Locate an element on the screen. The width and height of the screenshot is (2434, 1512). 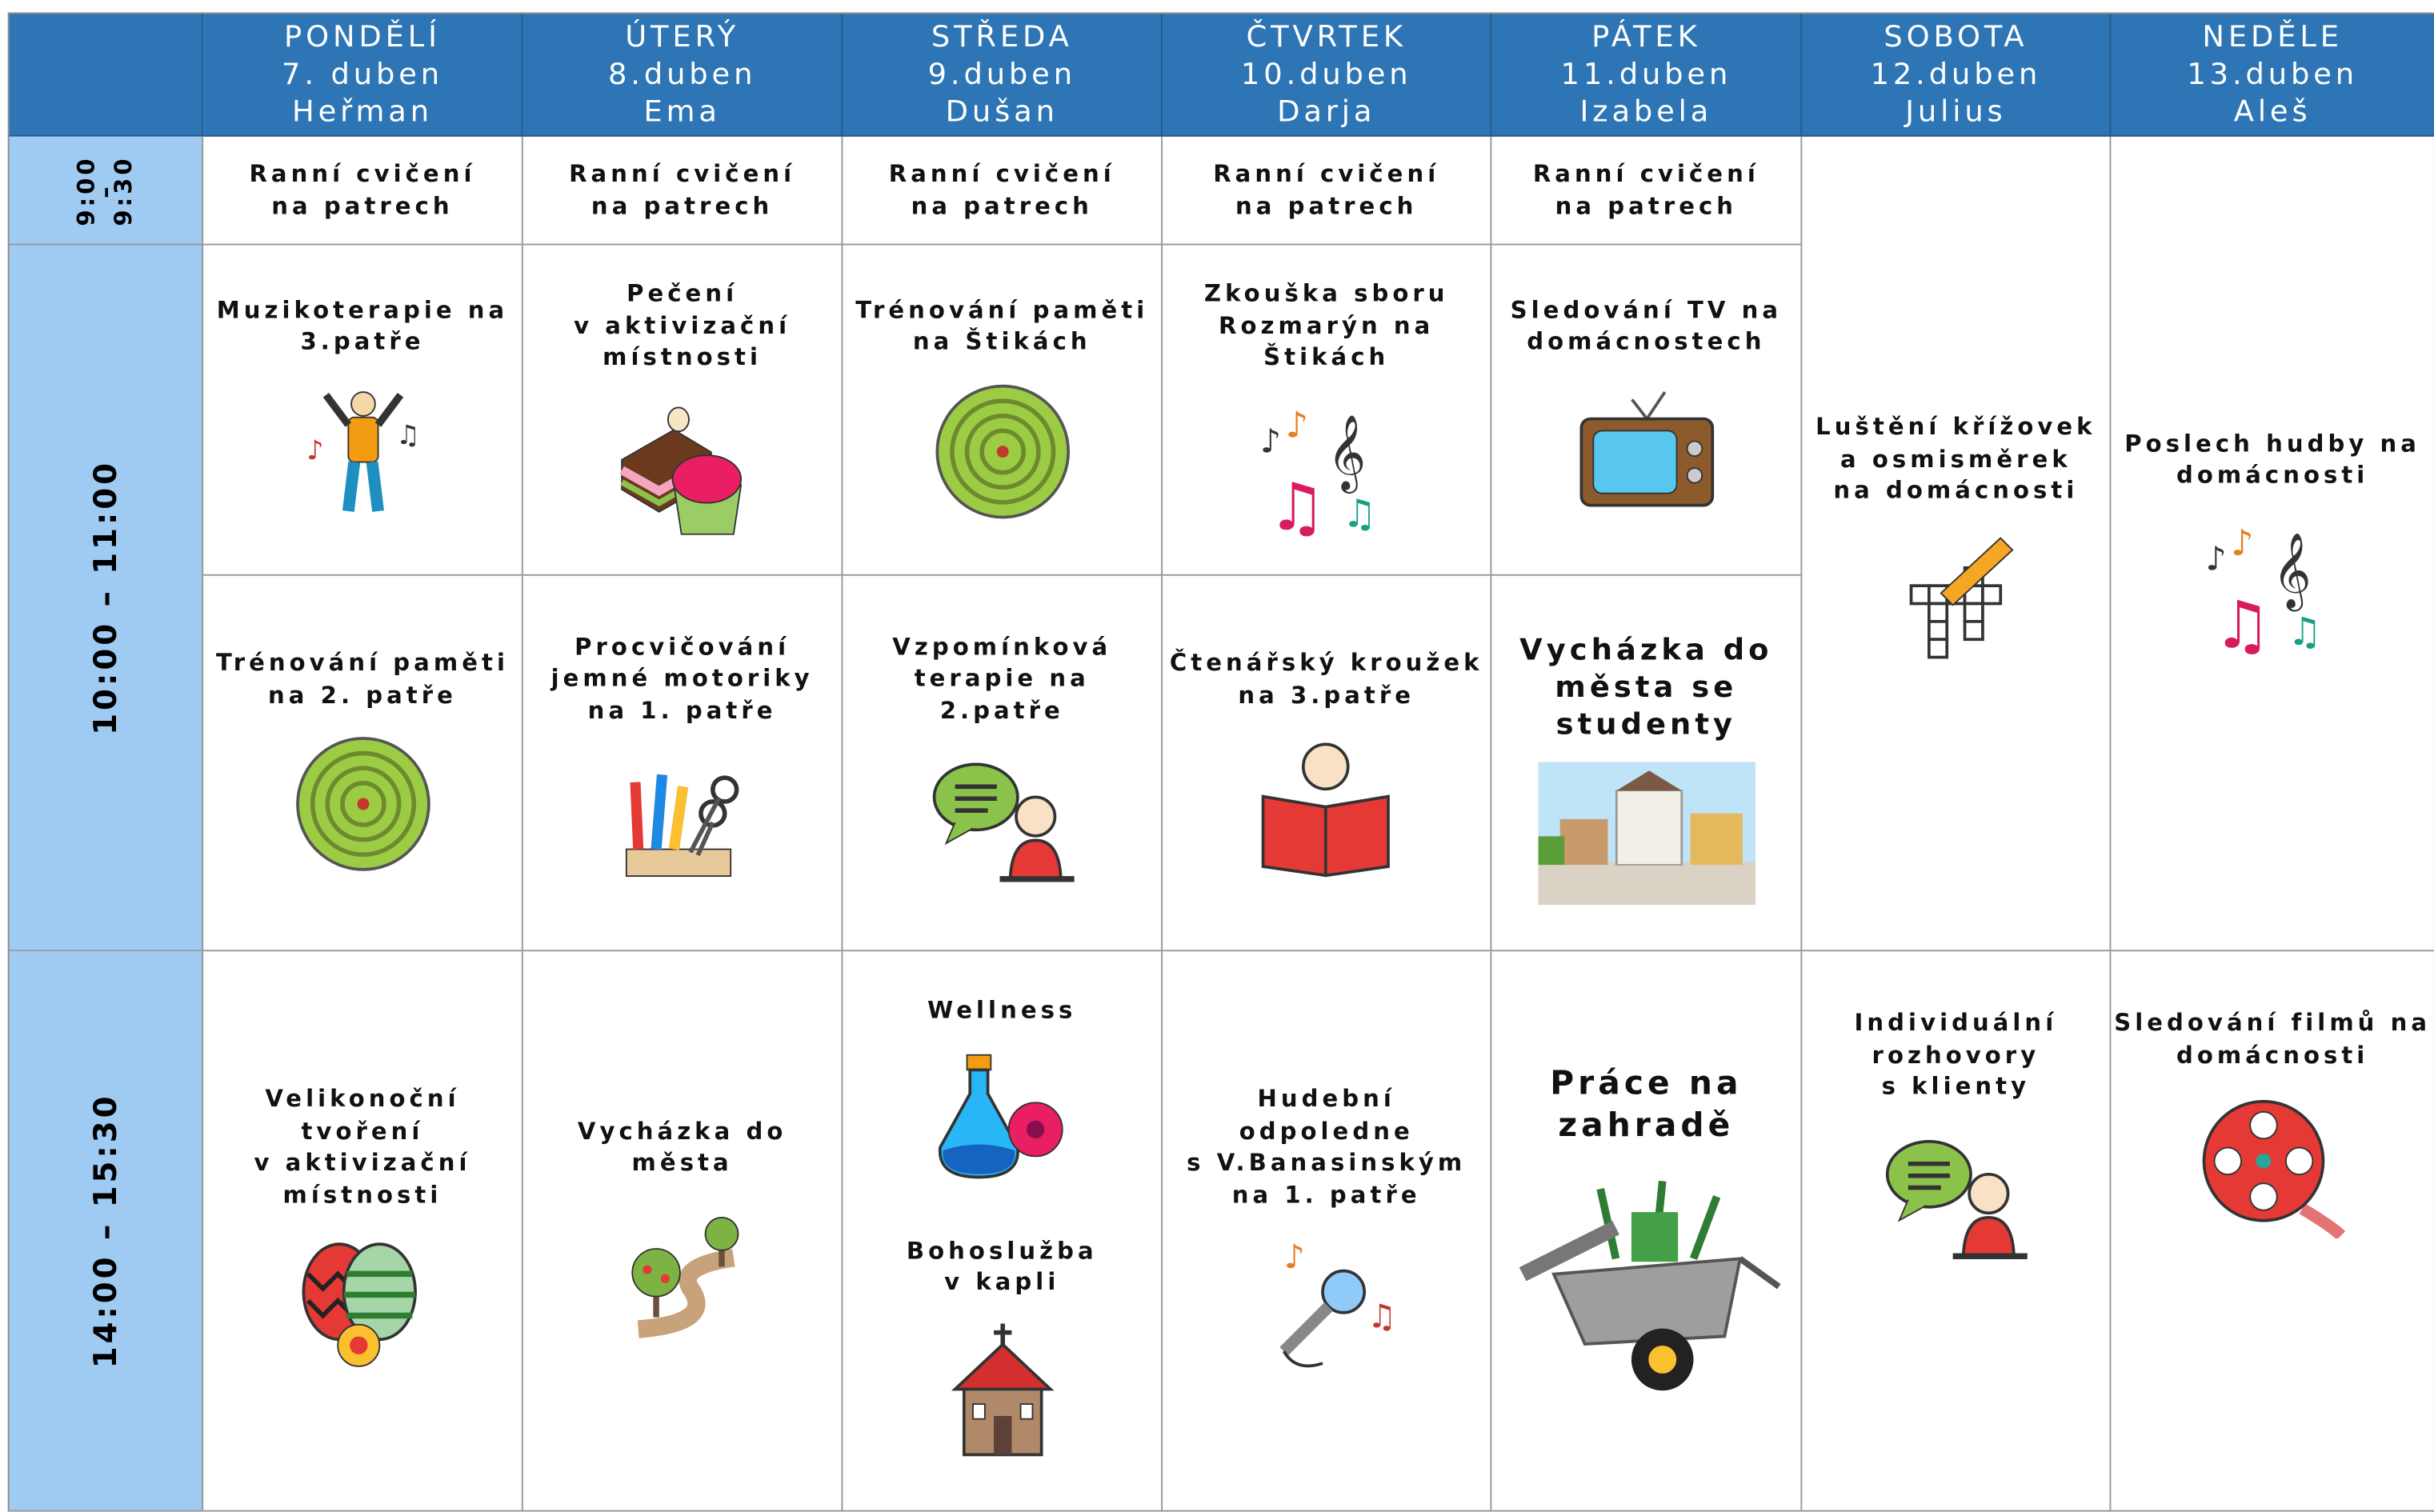
icon: ♪ ♪ 𝄞♫ ♫ is located at coordinates (2264, 592).